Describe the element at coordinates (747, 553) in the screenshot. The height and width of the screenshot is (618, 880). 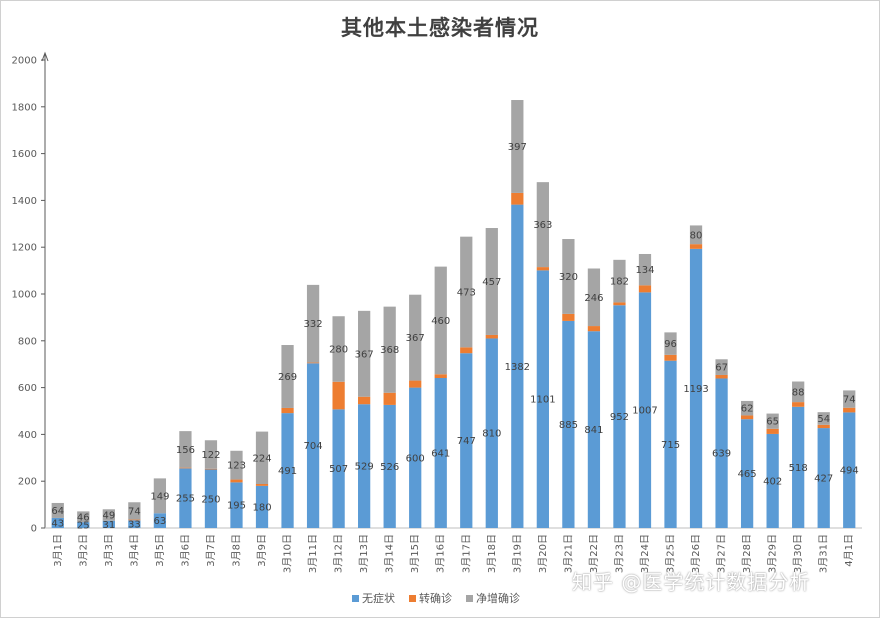
I see `x-tick-label: 3月28日` at that location.